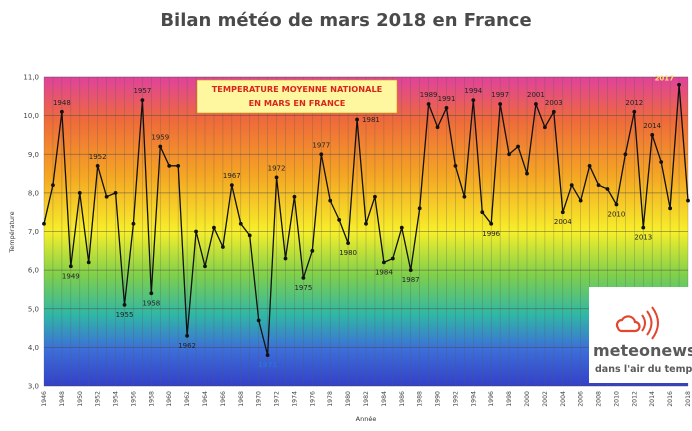 The width and height of the screenshot is (692, 431). What do you see at coordinates (205, 399) in the screenshot?
I see `x-tick-label: 1964` at bounding box center [205, 399].